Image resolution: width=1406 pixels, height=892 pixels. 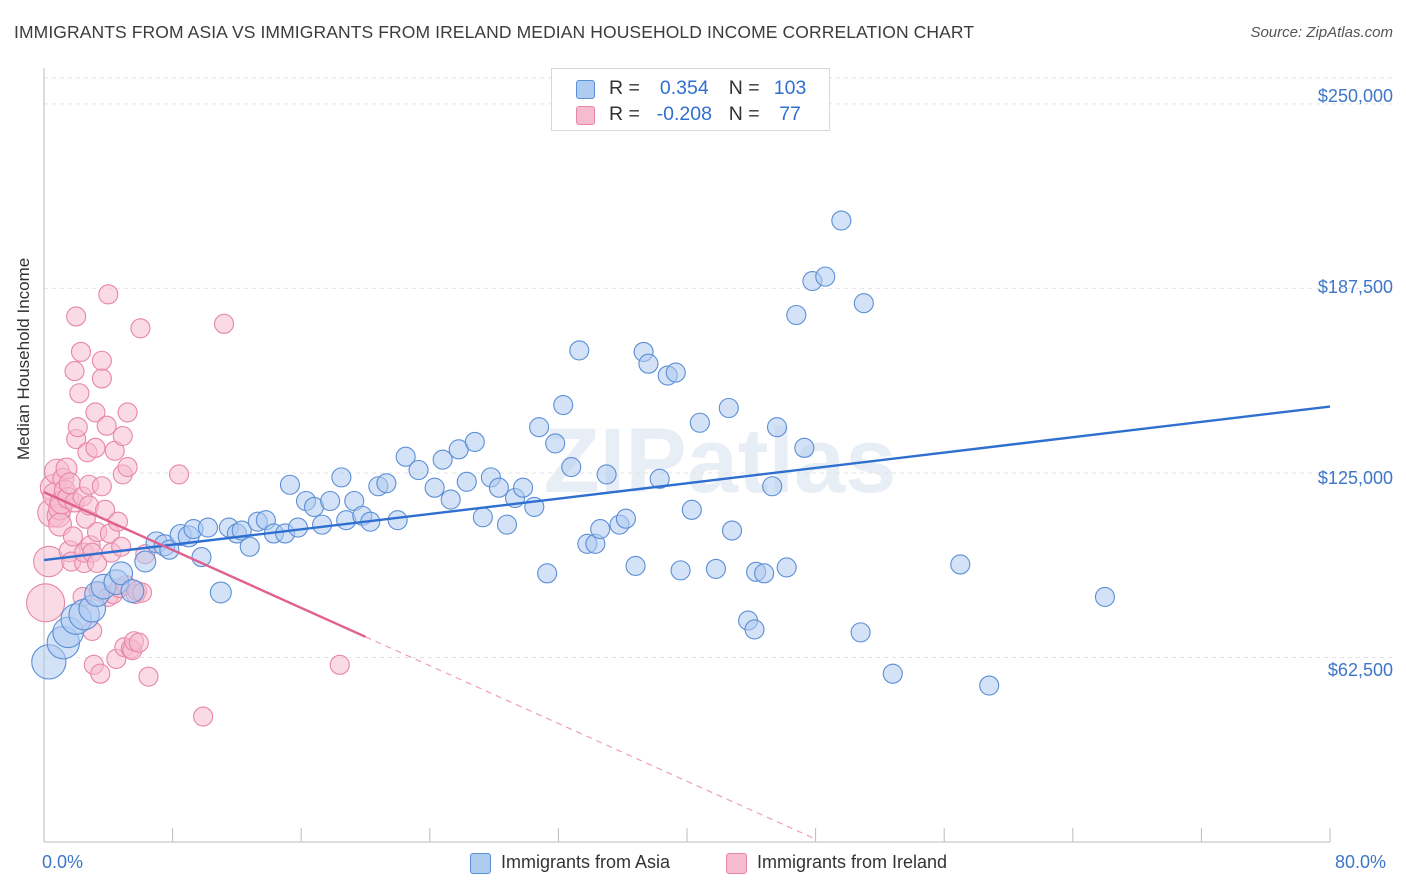 What do you see at coordinates (720, 461) in the screenshot?
I see `watermark: ZIPatlas` at bounding box center [720, 461].